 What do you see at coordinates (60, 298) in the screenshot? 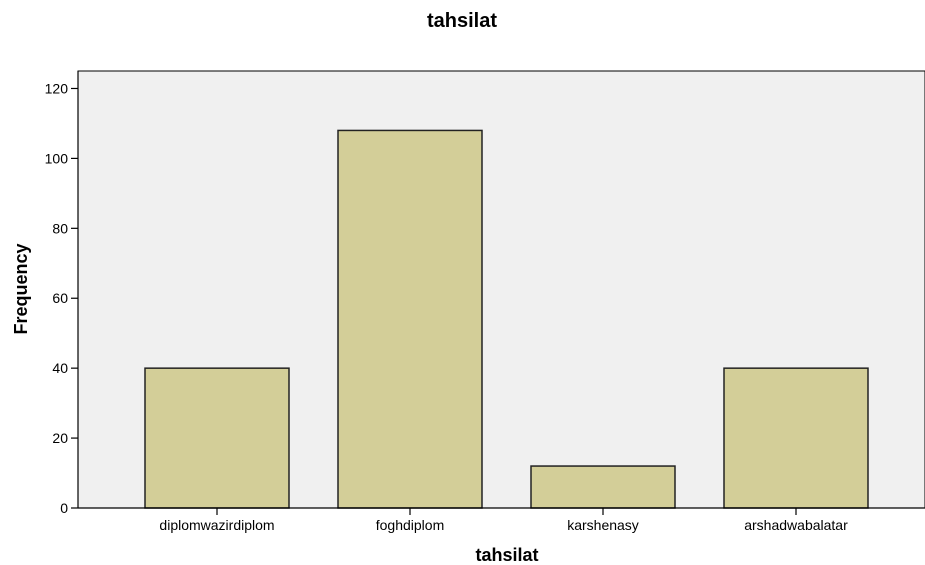
I see `y-tick-label: 60` at bounding box center [60, 298].